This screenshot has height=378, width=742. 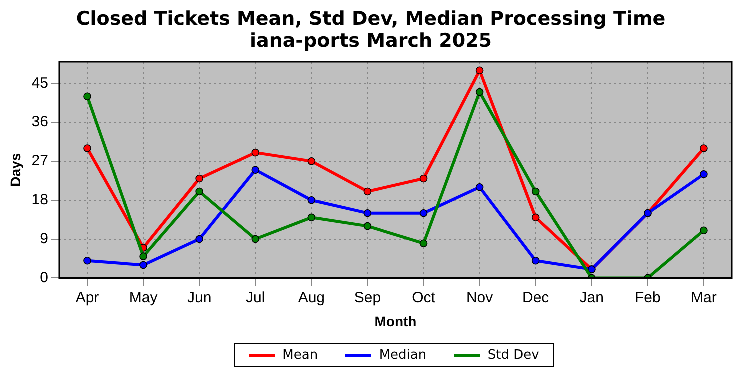 I want to click on x-tick-label: Apr, so click(x=88, y=297).